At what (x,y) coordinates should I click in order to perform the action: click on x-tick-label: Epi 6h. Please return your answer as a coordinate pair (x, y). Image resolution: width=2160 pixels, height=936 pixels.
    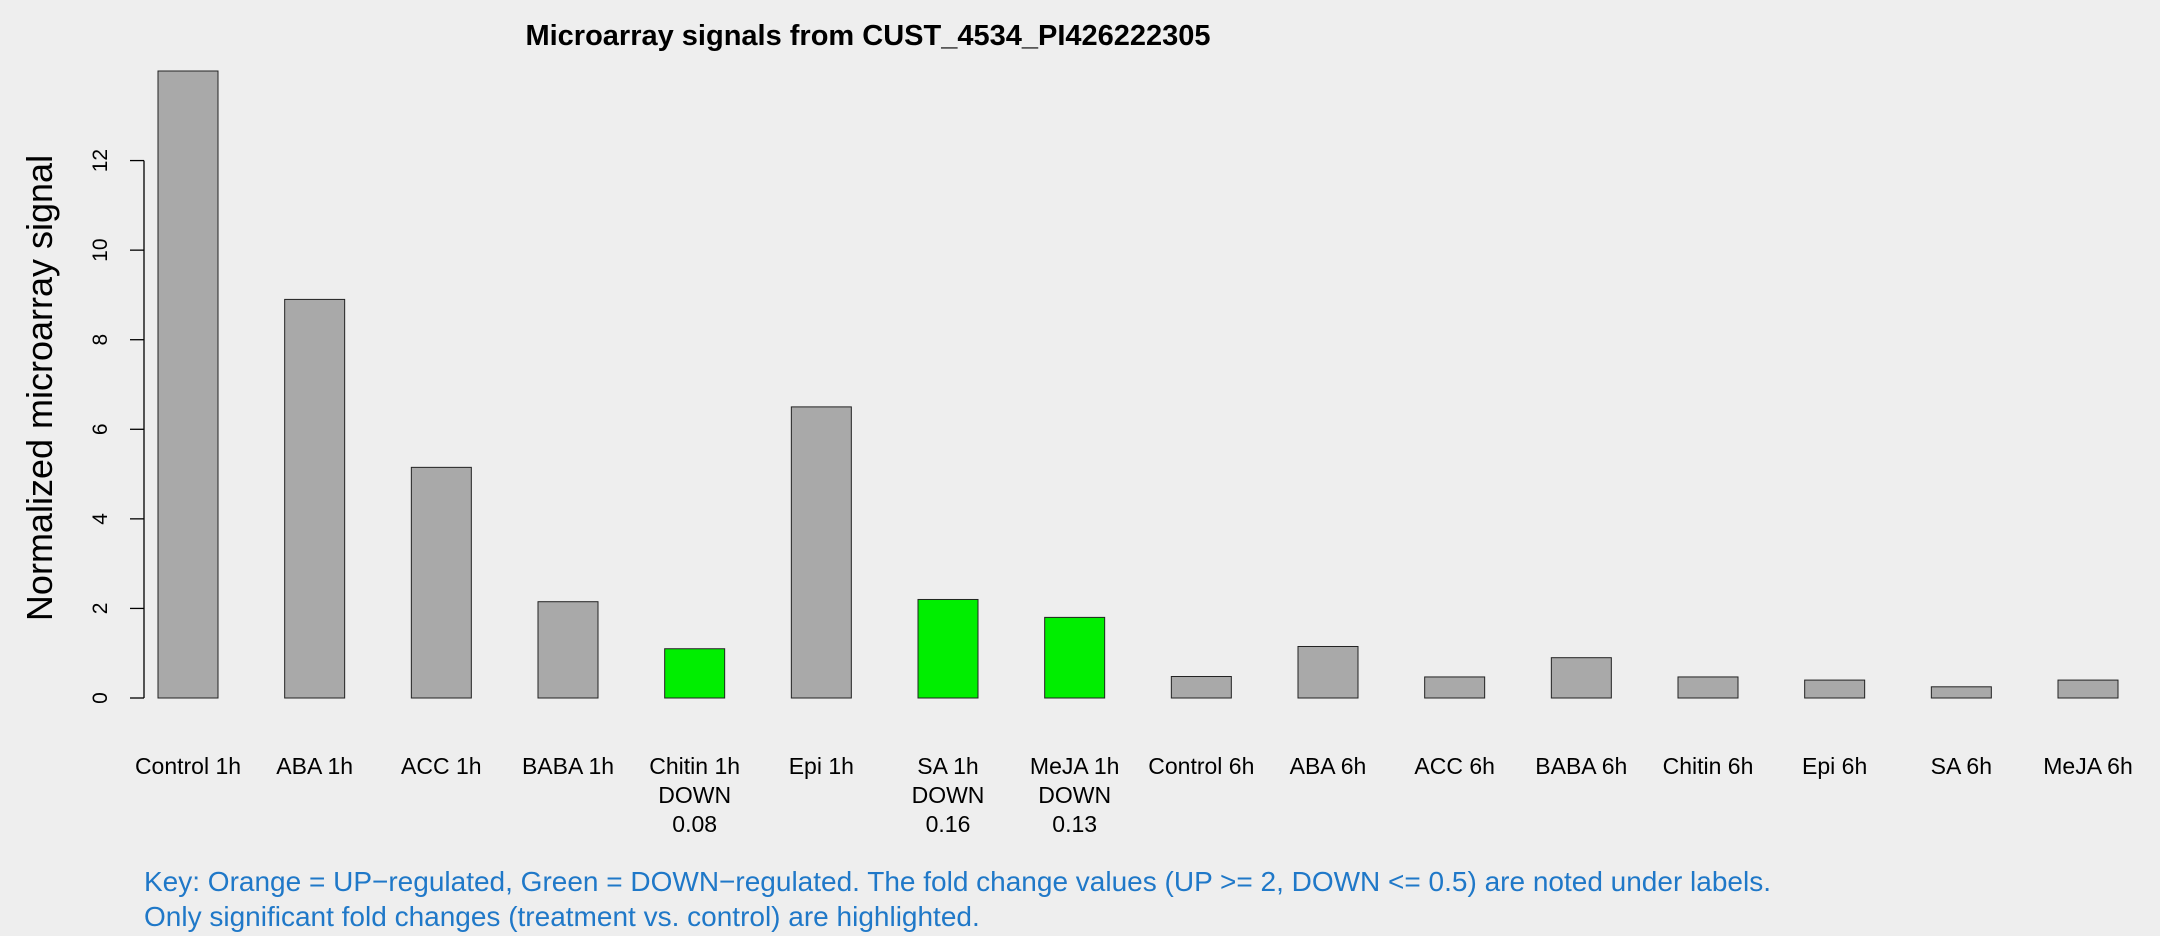
    Looking at the image, I should click on (1834, 766).